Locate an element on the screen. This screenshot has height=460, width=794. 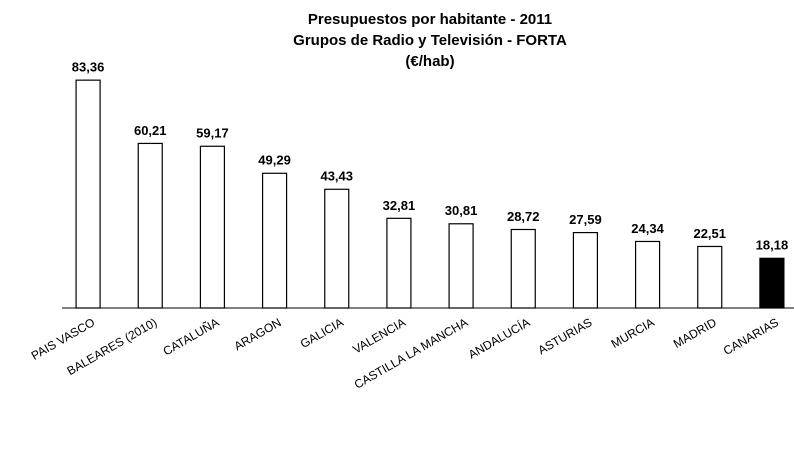
data-label: 18,18 is located at coordinates (772, 245).